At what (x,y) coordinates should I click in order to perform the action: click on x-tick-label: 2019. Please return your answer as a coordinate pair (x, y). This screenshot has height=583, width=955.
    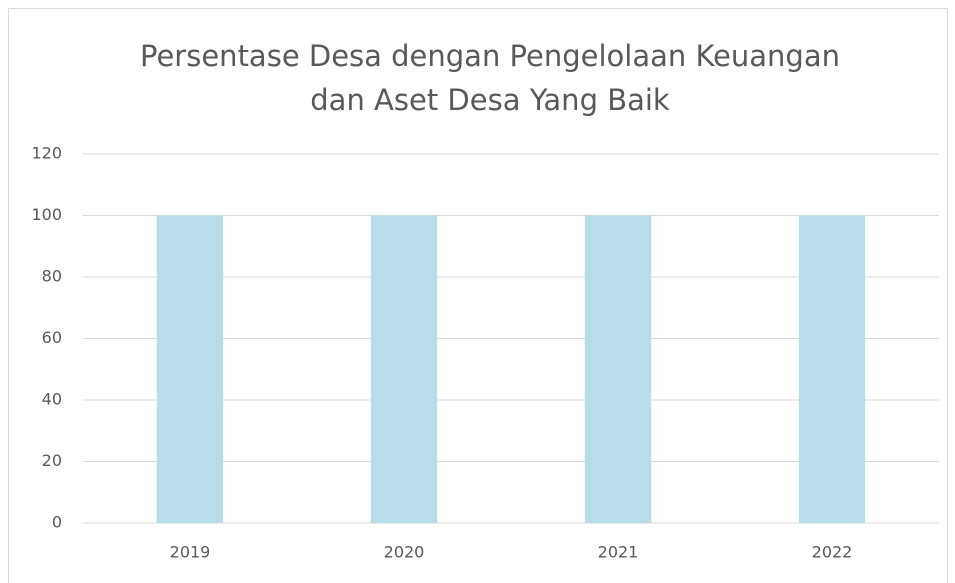
    Looking at the image, I should click on (190, 552).